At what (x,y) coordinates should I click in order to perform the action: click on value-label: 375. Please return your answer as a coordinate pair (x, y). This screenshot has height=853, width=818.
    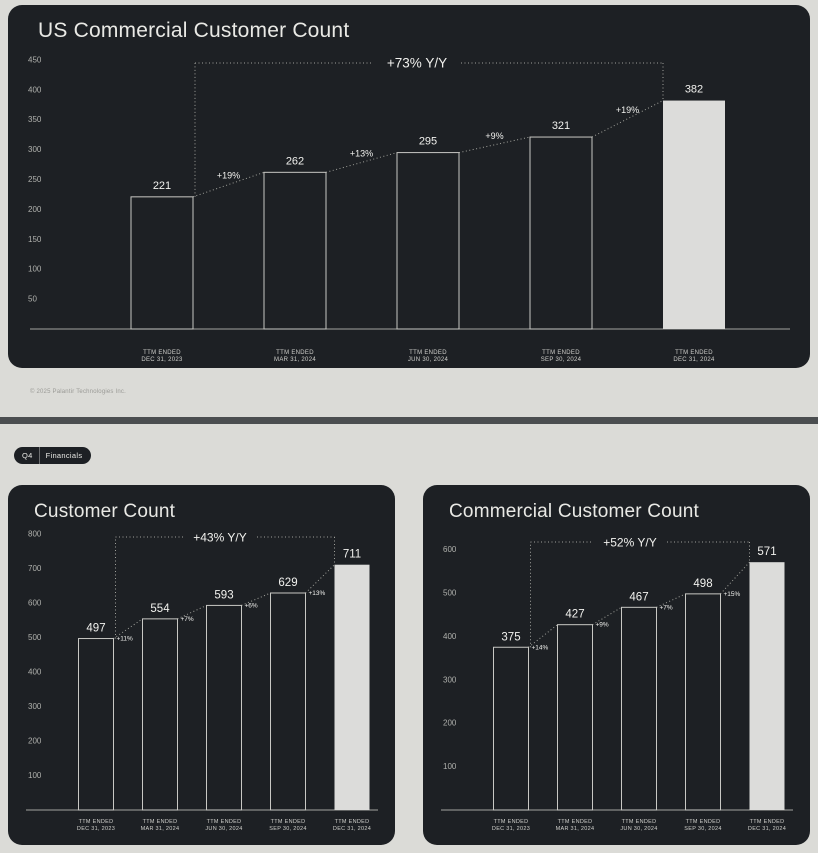
    Looking at the image, I should click on (510, 637).